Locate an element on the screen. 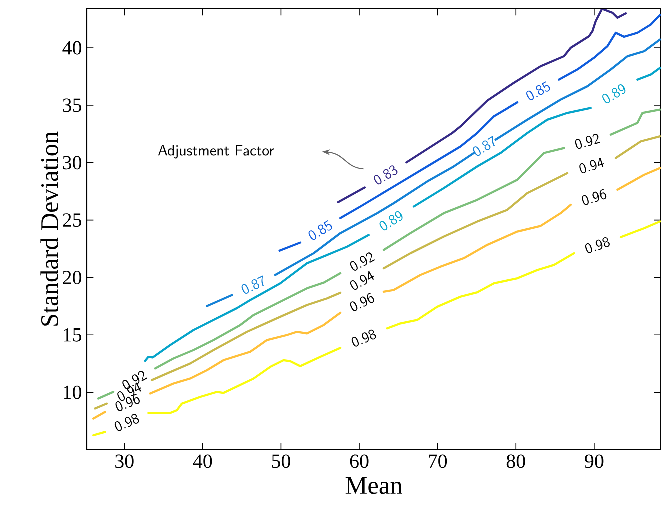 This screenshot has width=661, height=531. x-axis-title: Mean is located at coordinates (374, 485).